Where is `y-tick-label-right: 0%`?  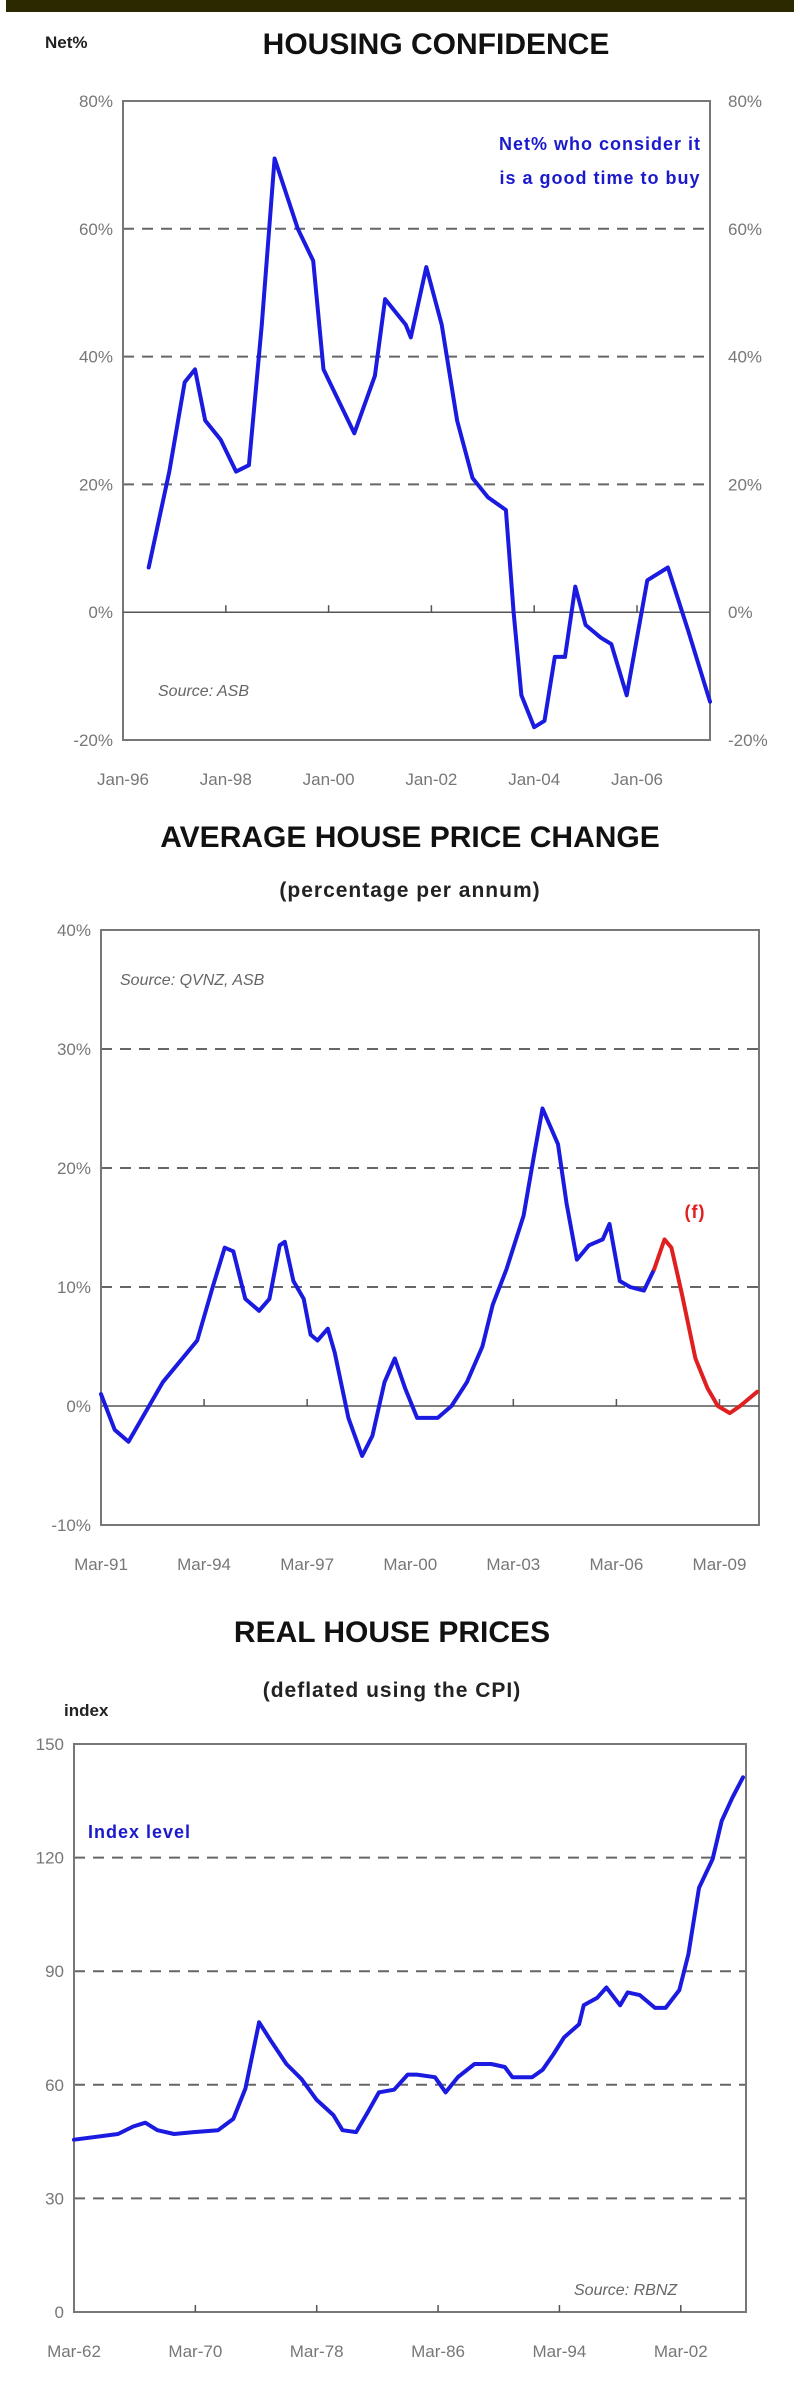
y-tick-label-right: 0% is located at coordinates (740, 612).